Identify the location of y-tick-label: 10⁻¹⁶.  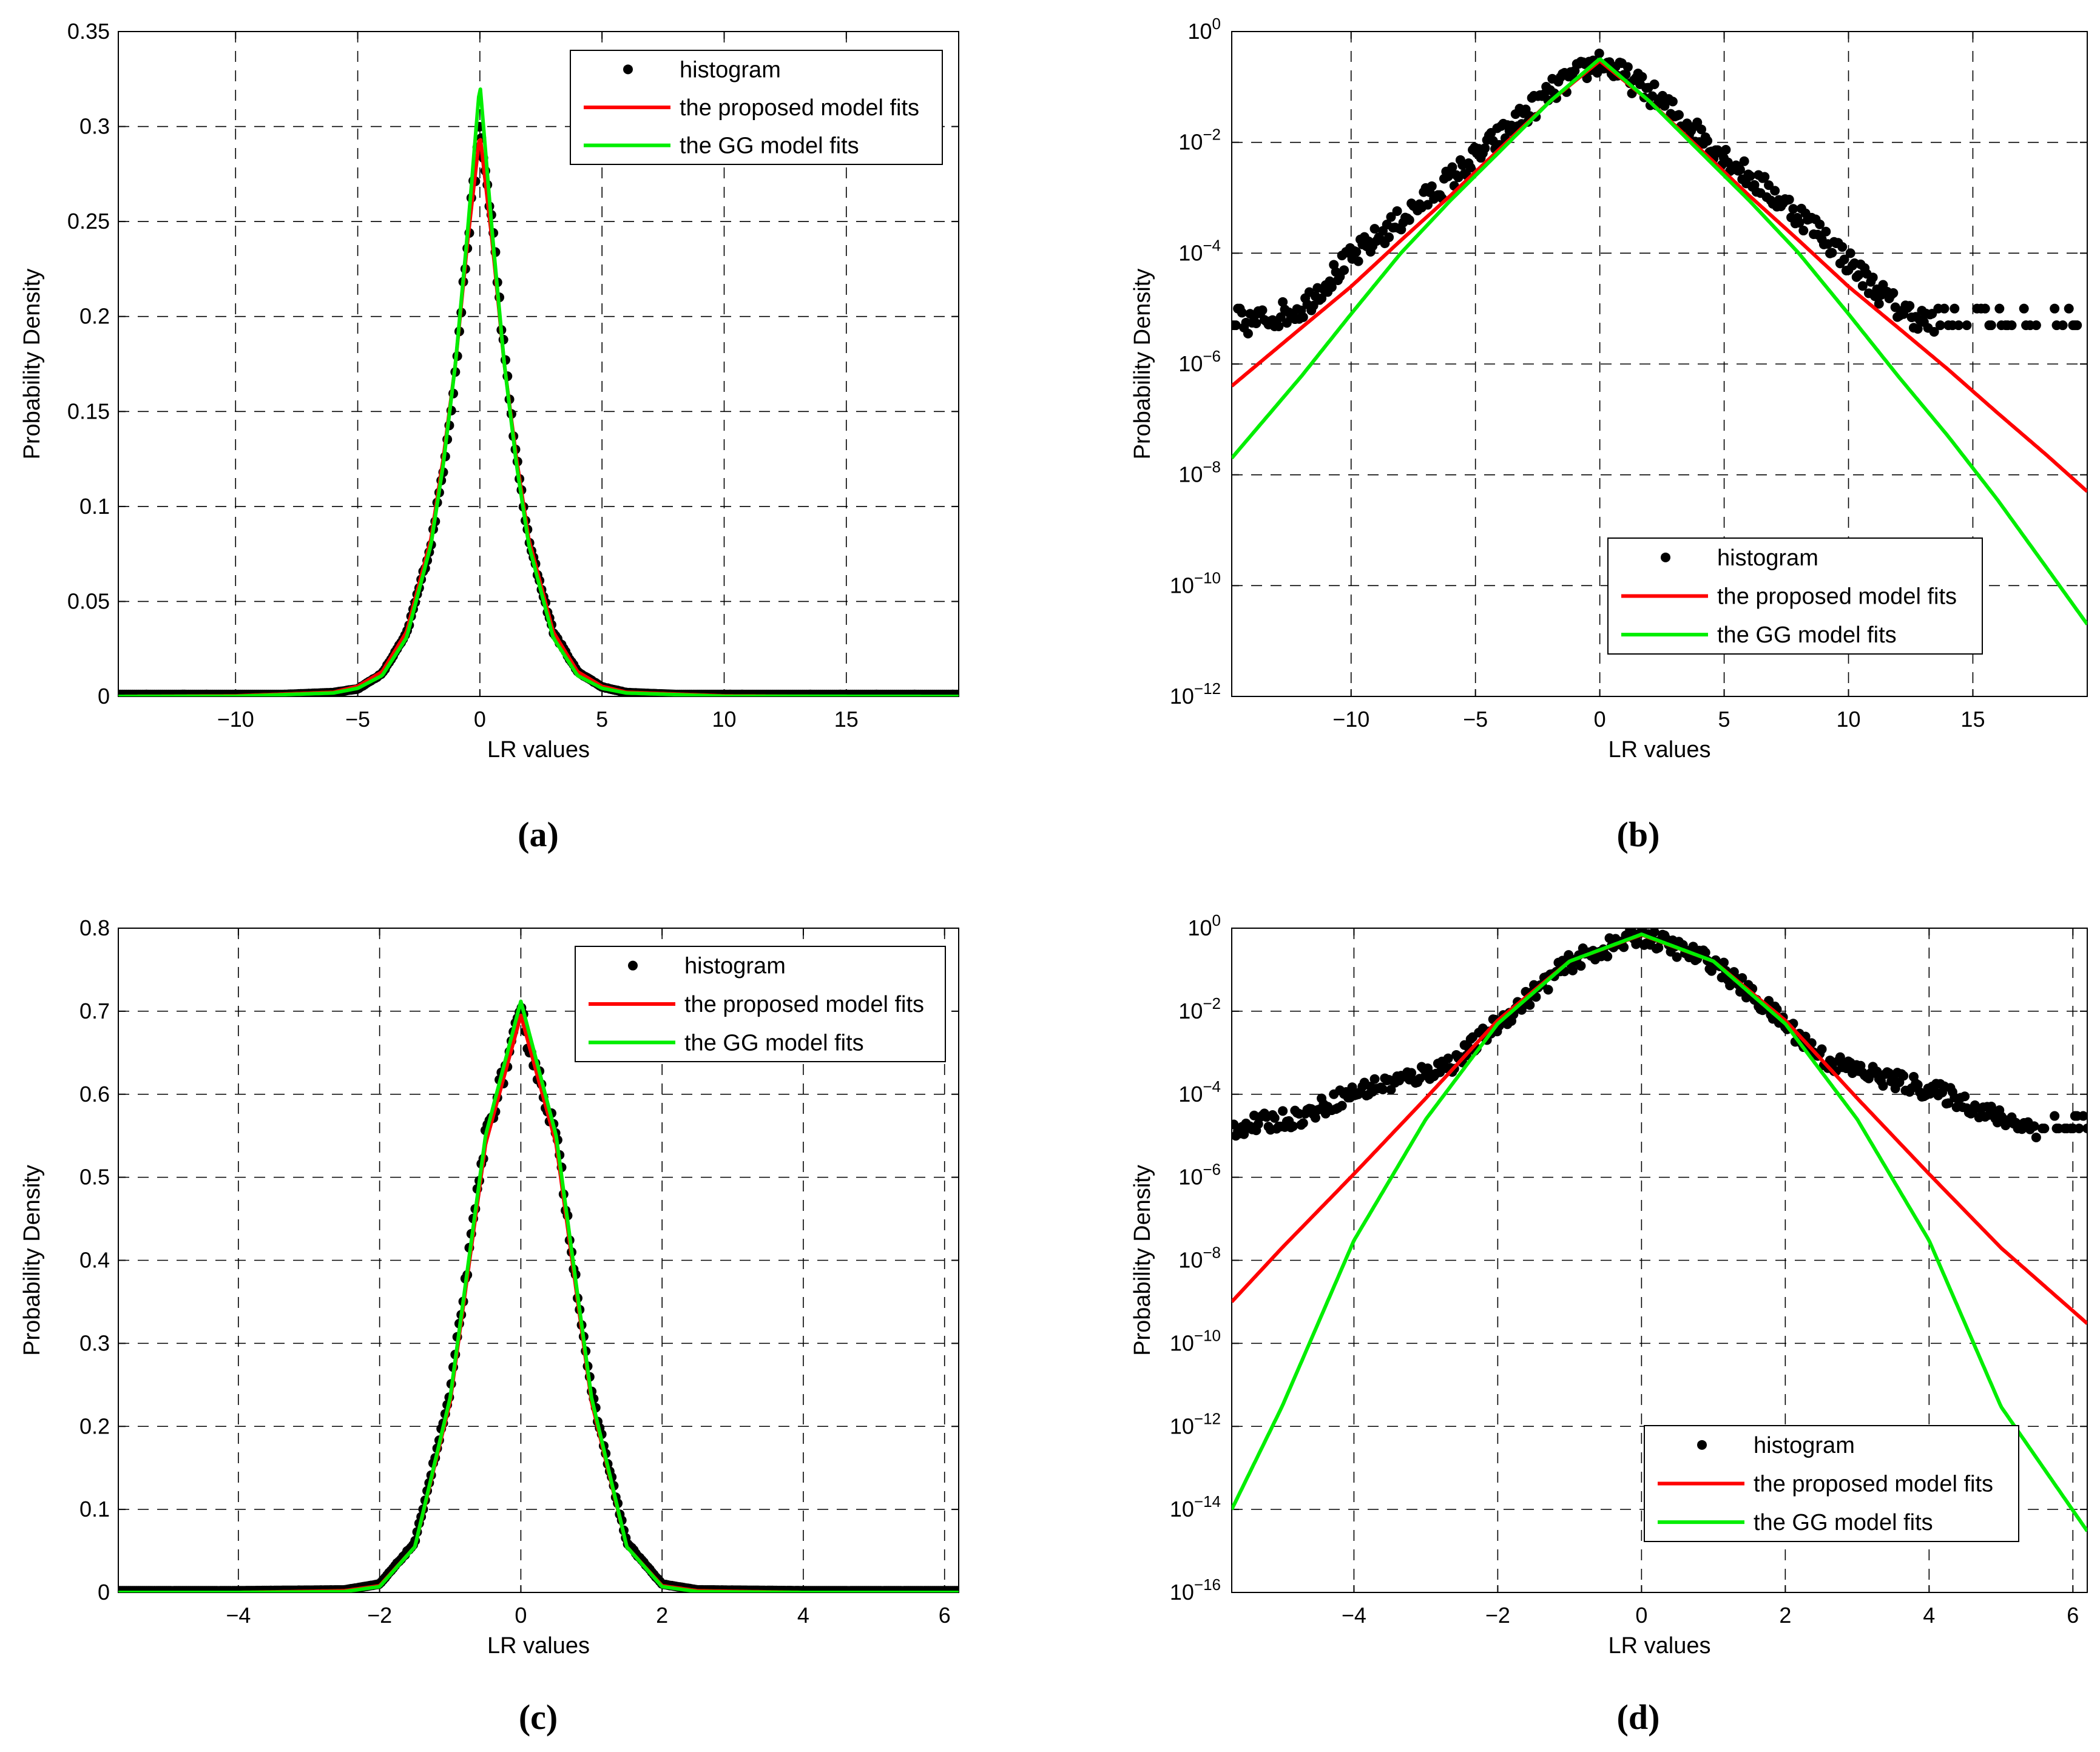
(1195, 1590).